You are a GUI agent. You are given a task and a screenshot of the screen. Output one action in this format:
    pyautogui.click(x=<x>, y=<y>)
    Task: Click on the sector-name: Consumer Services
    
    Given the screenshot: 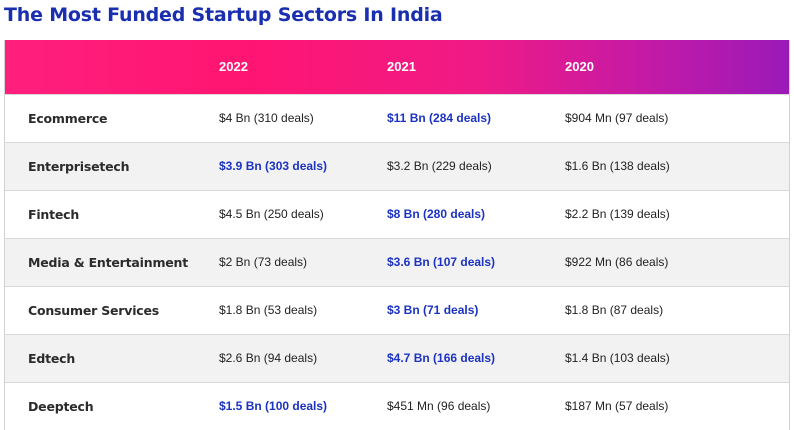 What is the action you would take?
    pyautogui.click(x=94, y=310)
    